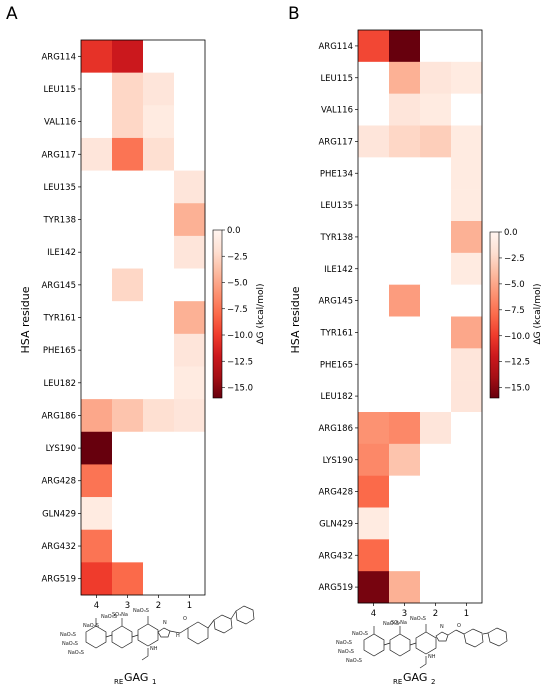 Image resolution: width=550 pixels, height=689 pixels. What do you see at coordinates (158, 606) in the screenshot?
I see `panel-a-xtick-label: 2` at bounding box center [158, 606].